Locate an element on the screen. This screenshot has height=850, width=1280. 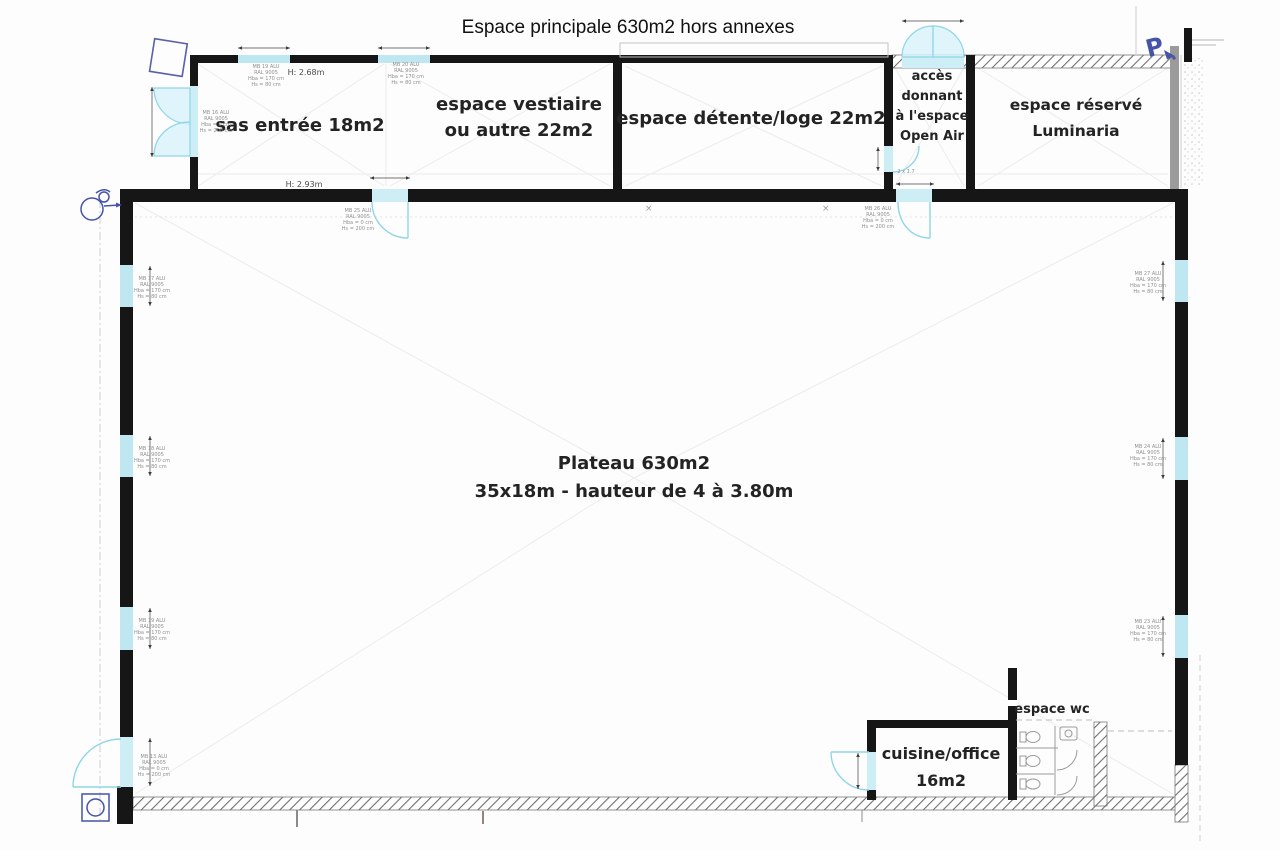
pen-compass-mark is located at coordinates (101, 205).